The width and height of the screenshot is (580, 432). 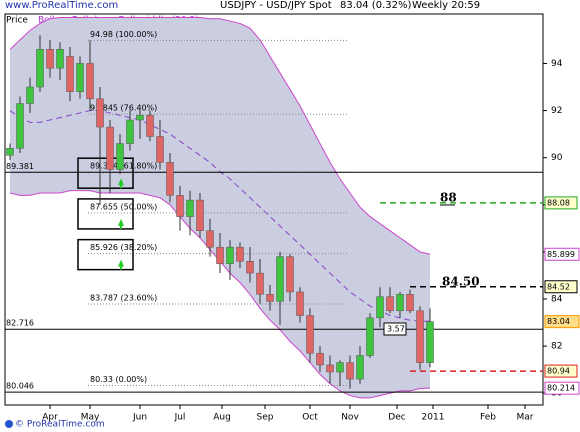 I want to click on instrument: USDJPY - USD/JPY Spot, so click(x=276, y=5).